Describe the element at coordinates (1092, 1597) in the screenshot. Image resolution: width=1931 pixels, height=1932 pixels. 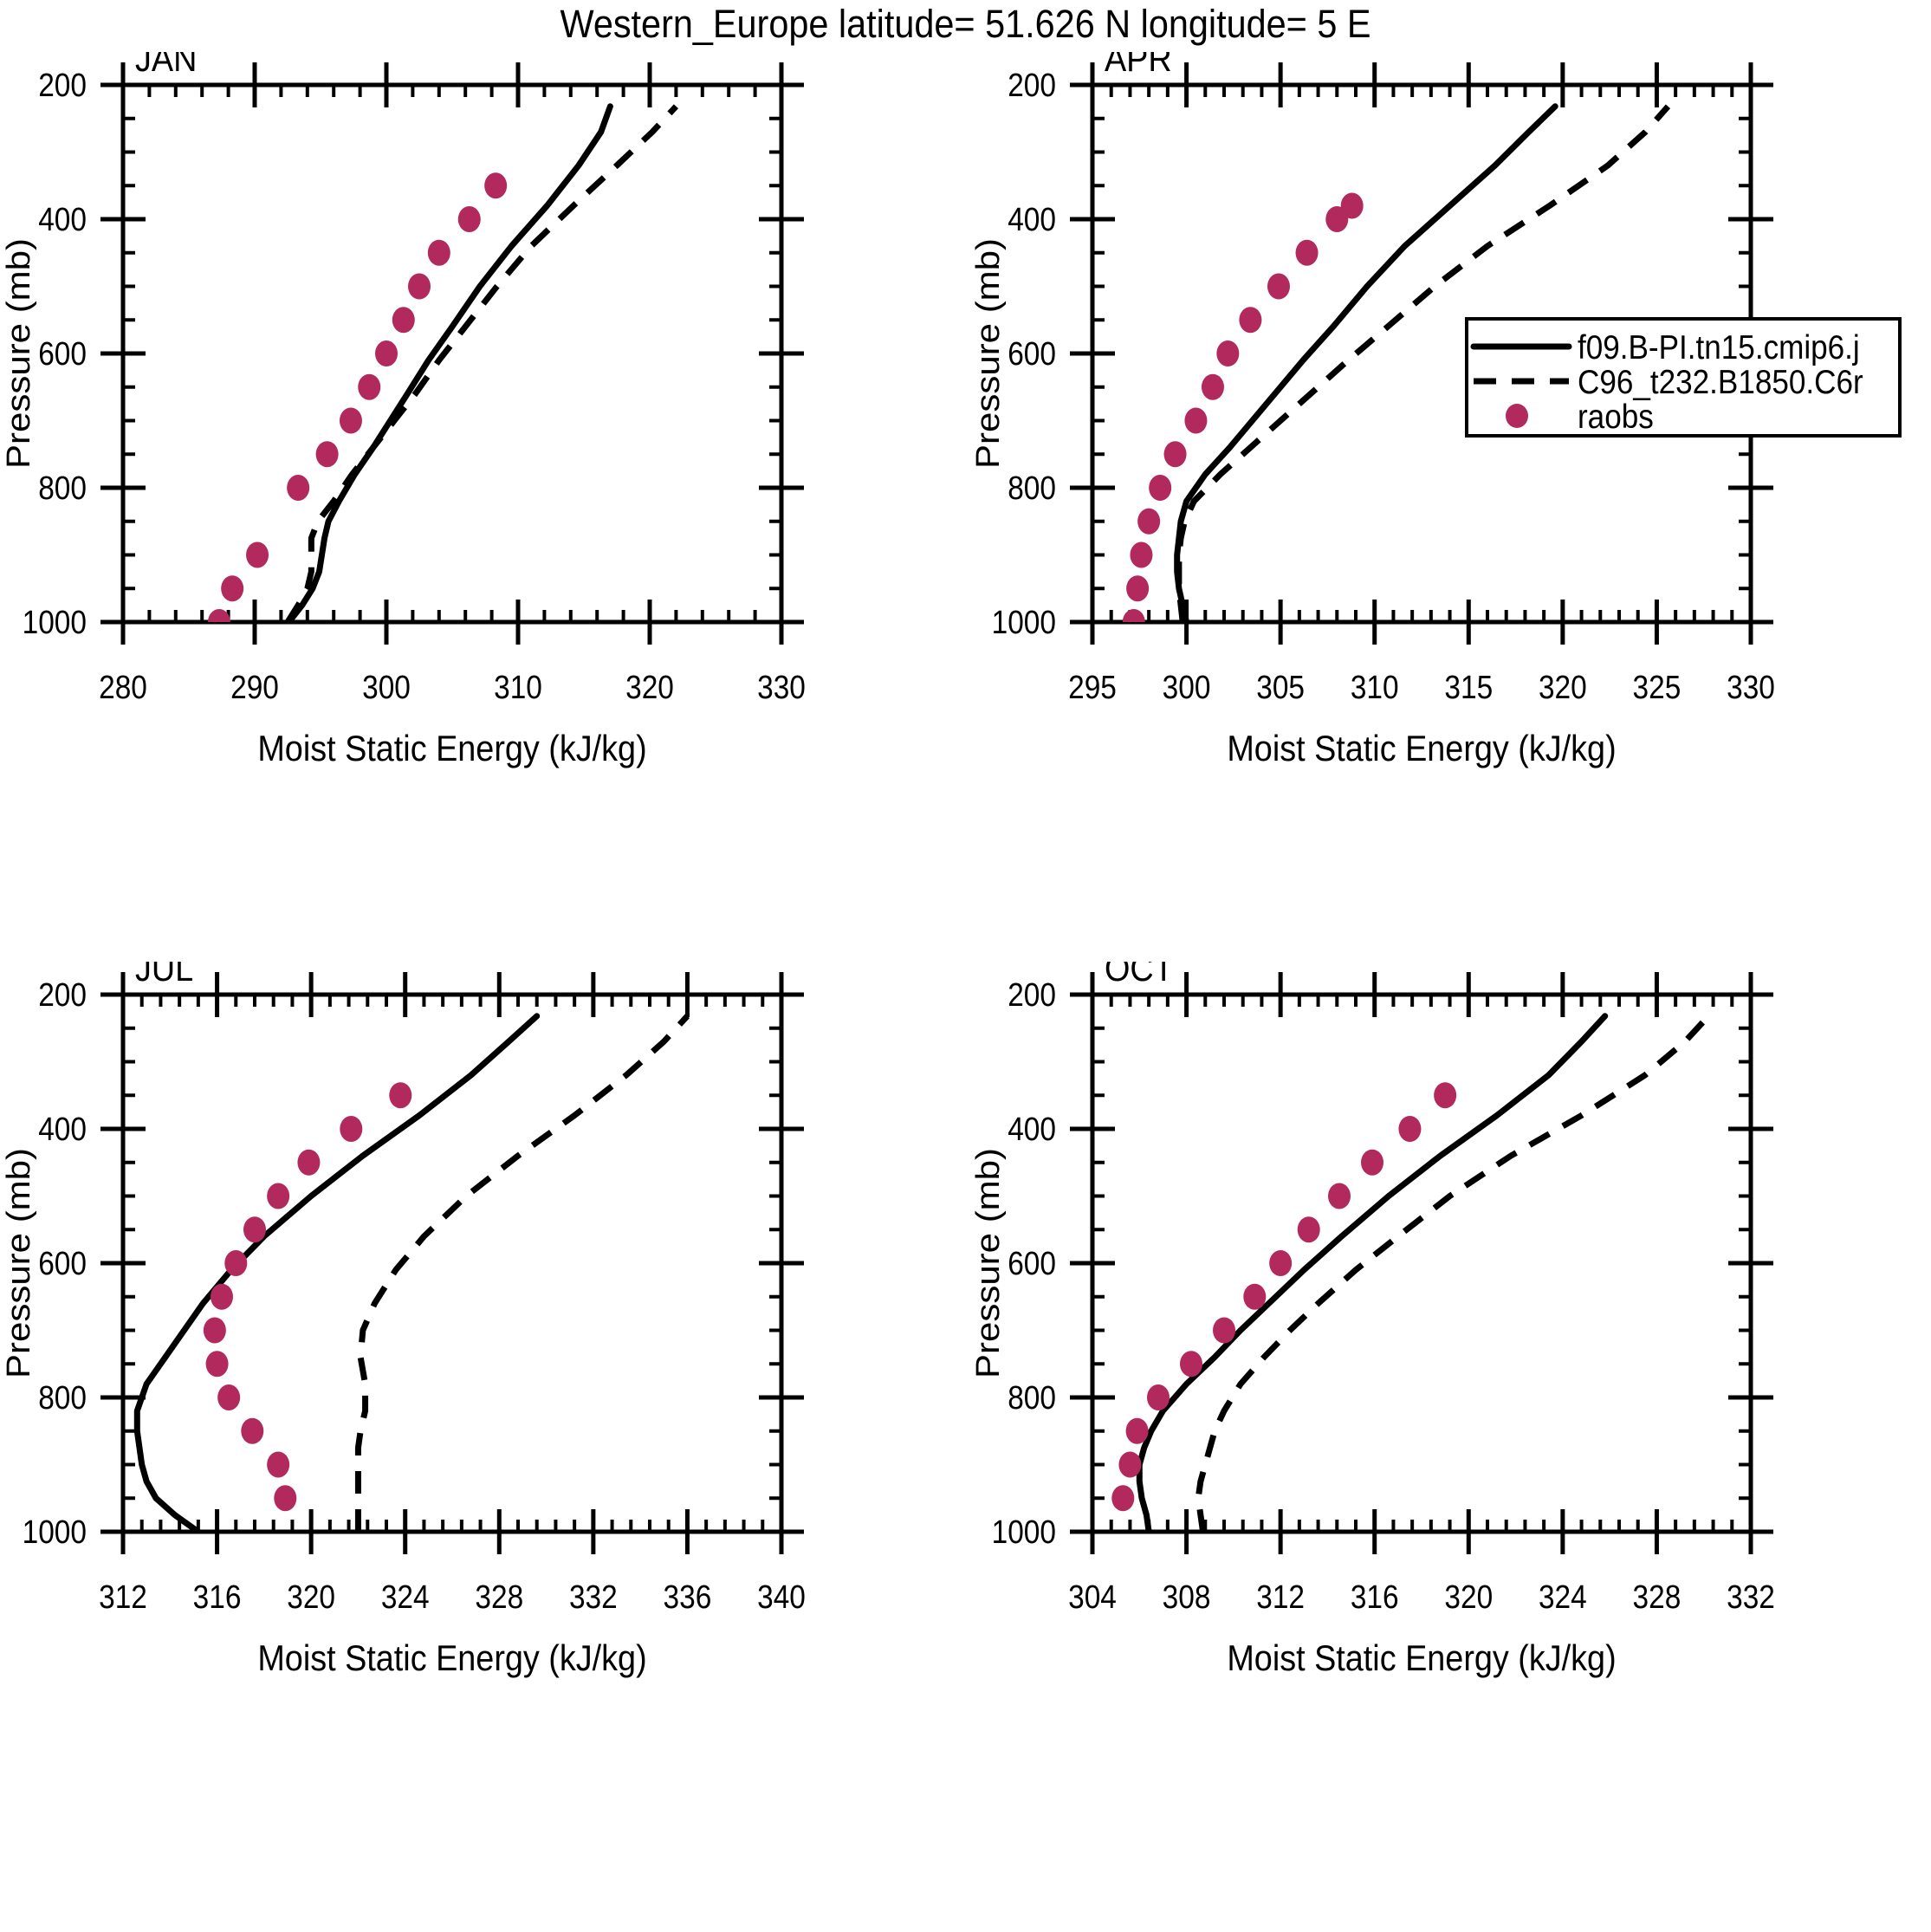
I see `x-tick-label: 304` at that location.